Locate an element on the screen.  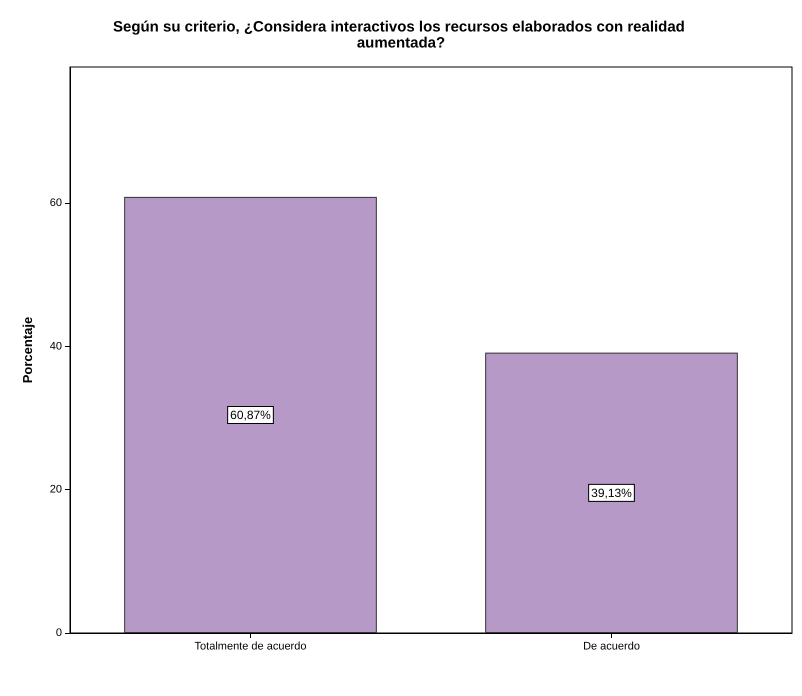
x-tick-label: De acuerdo is located at coordinates (611, 646).